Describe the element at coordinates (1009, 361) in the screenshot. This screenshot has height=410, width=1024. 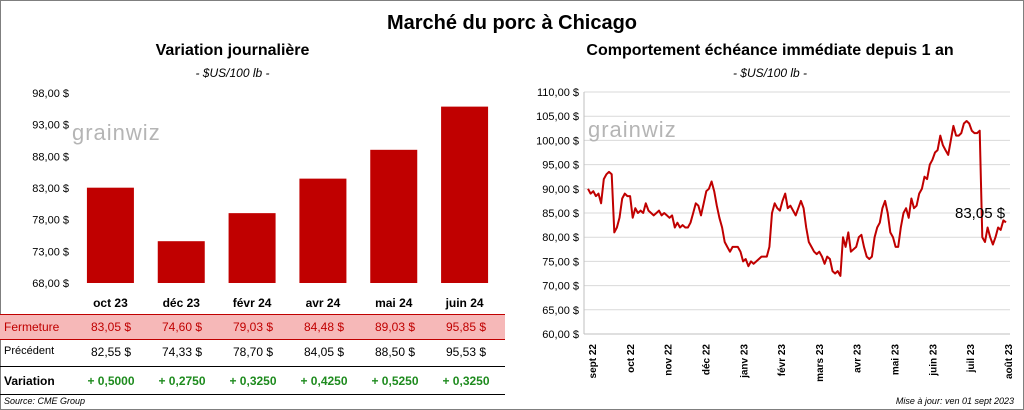
I see `line-x-tick-label: août 23` at that location.